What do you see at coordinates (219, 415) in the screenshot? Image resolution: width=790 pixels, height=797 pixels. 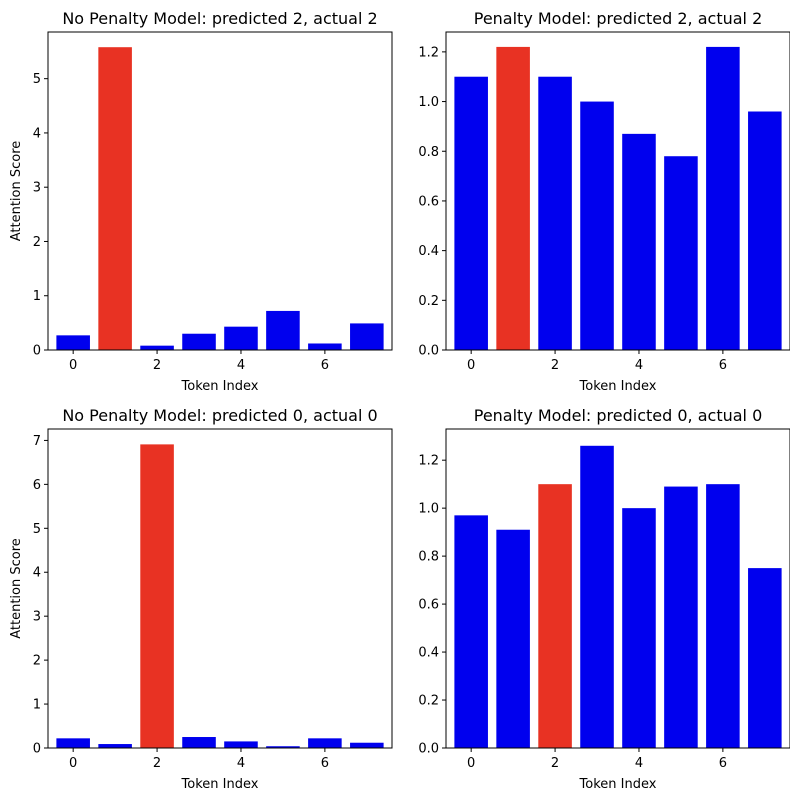 I see `subplot-title: No Penalty Model: predicted 0, actual 0` at bounding box center [219, 415].